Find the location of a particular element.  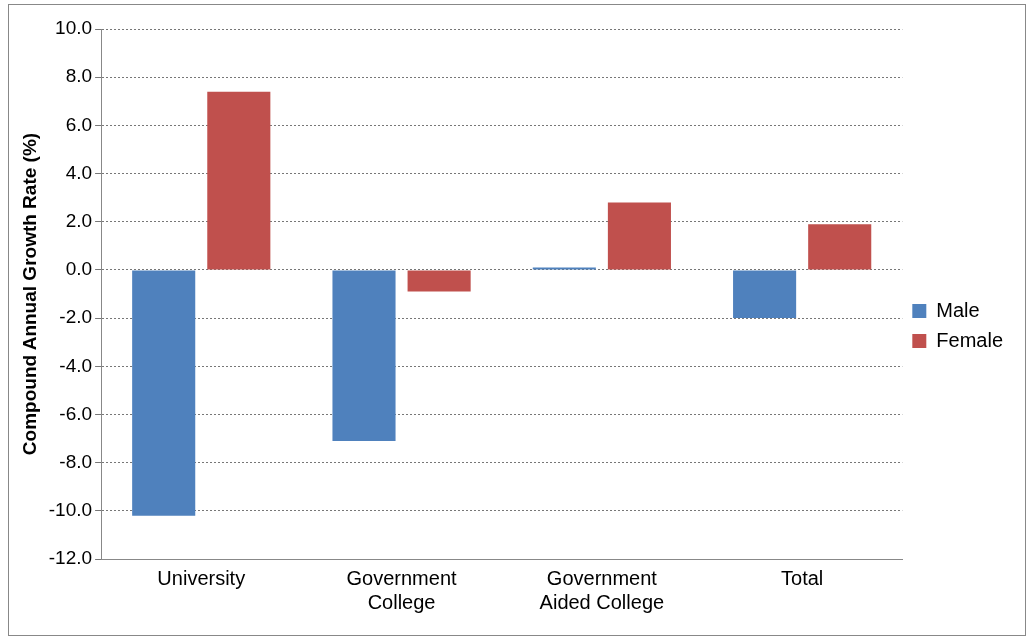

x-tick-label: Total is located at coordinates (802, 577).